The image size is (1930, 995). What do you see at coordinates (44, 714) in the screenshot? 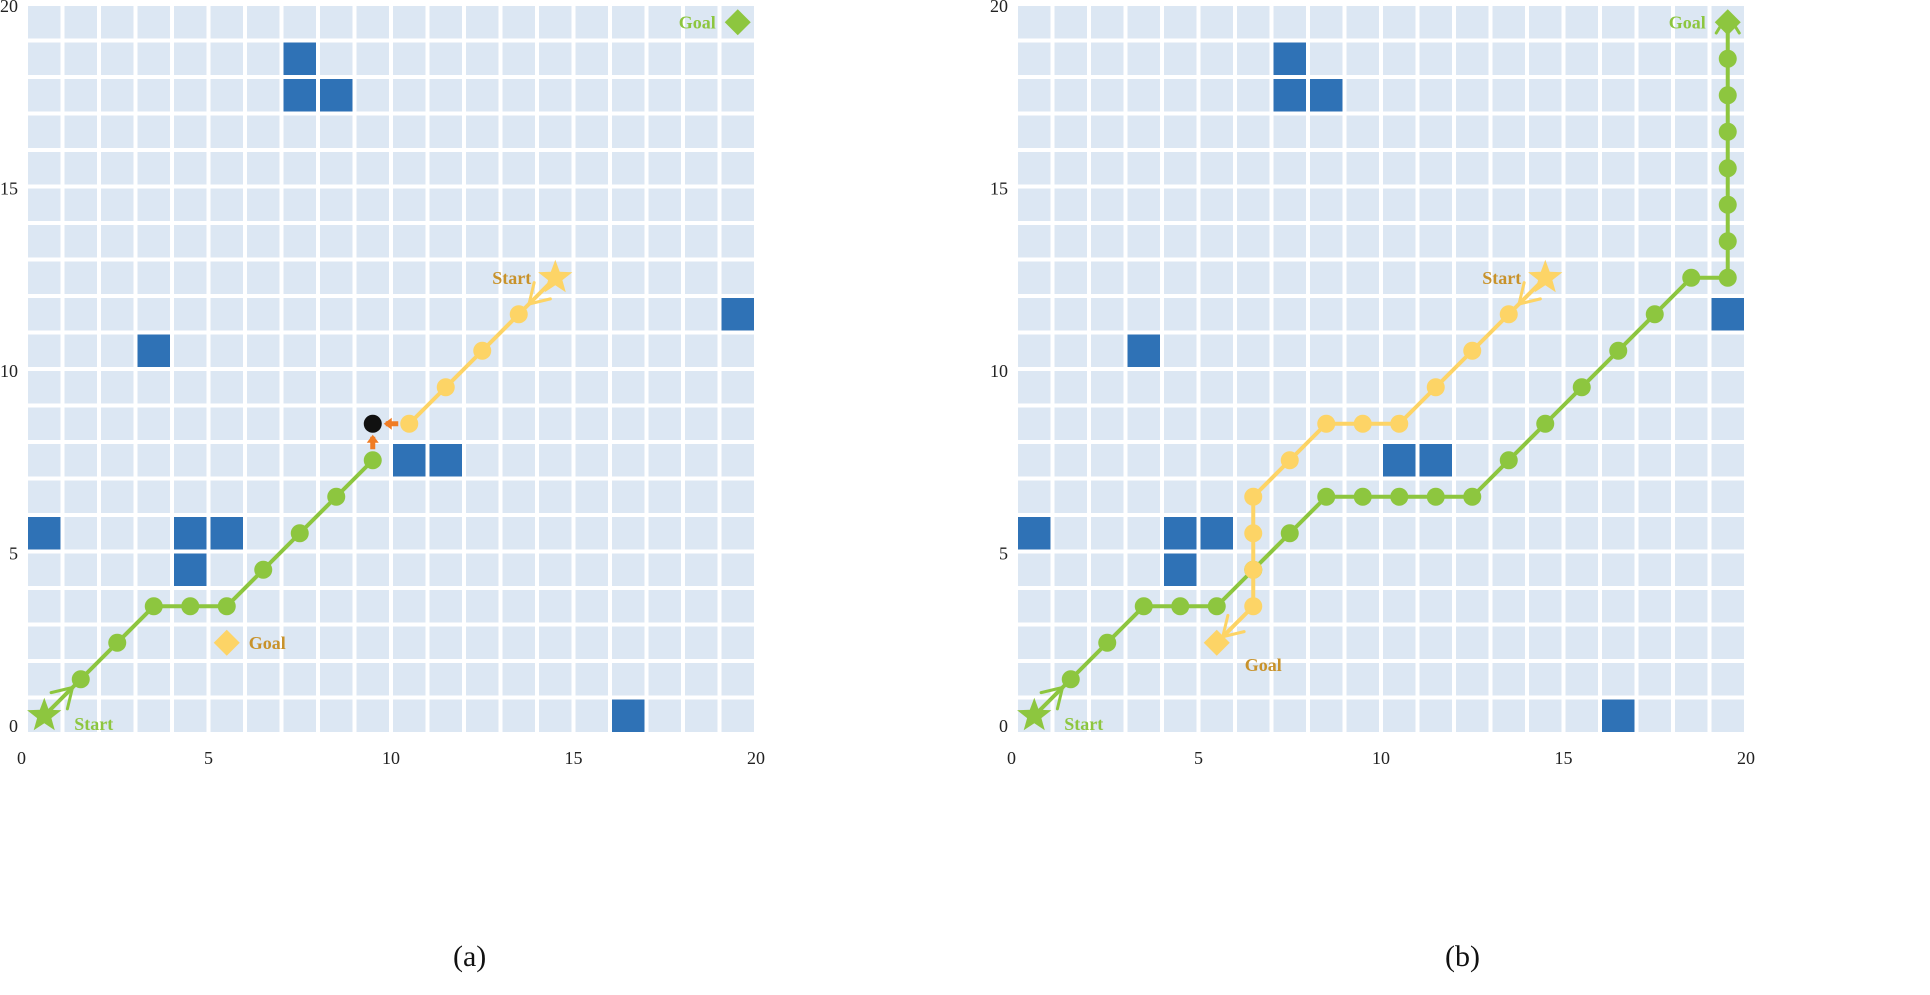
I see `green-start-star-icon` at bounding box center [44, 714].